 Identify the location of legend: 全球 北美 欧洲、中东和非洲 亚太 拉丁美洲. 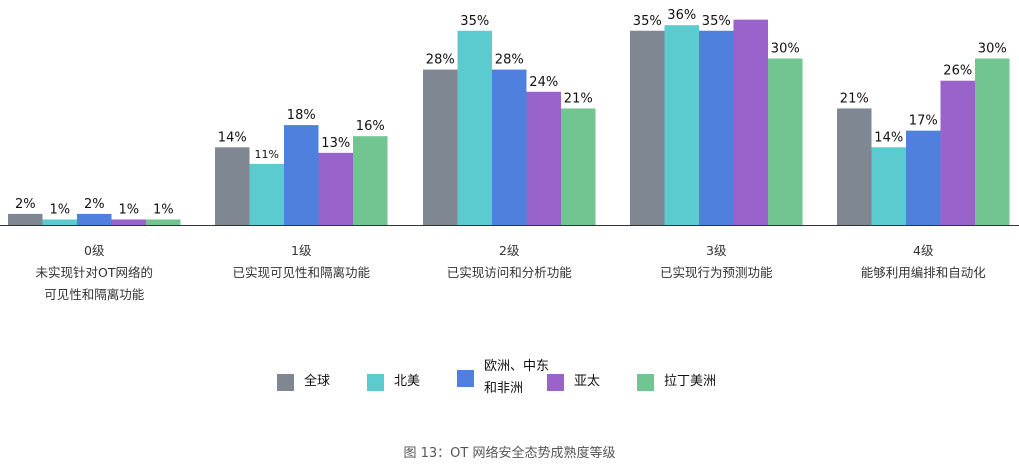
(509, 380).